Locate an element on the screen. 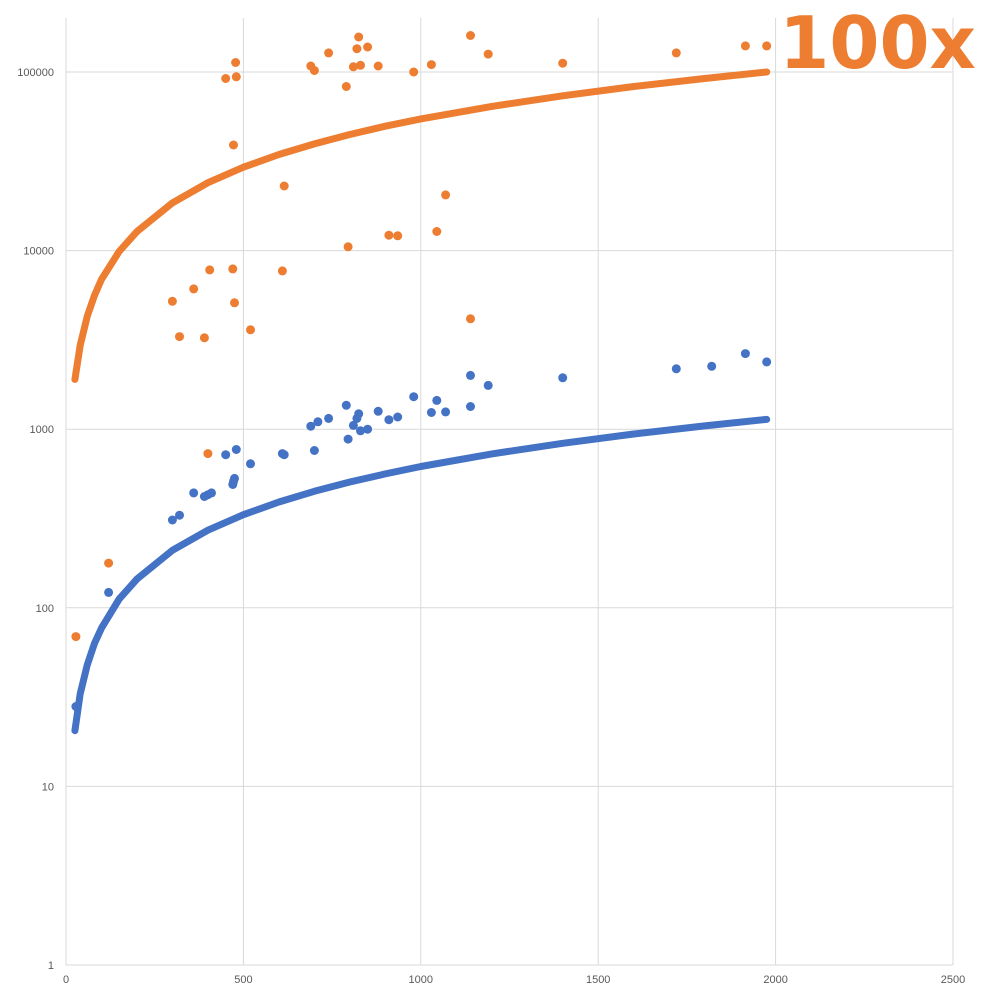  y-tick-label: 1 is located at coordinates (51, 966).